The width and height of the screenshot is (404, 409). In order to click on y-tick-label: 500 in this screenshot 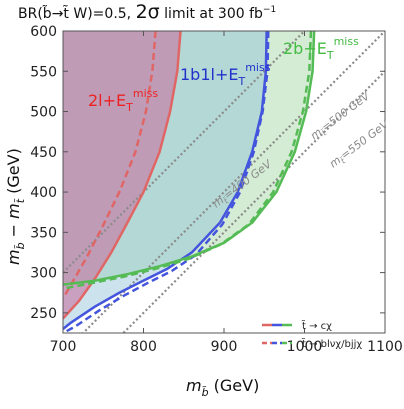, I will do `click(43, 113)`.